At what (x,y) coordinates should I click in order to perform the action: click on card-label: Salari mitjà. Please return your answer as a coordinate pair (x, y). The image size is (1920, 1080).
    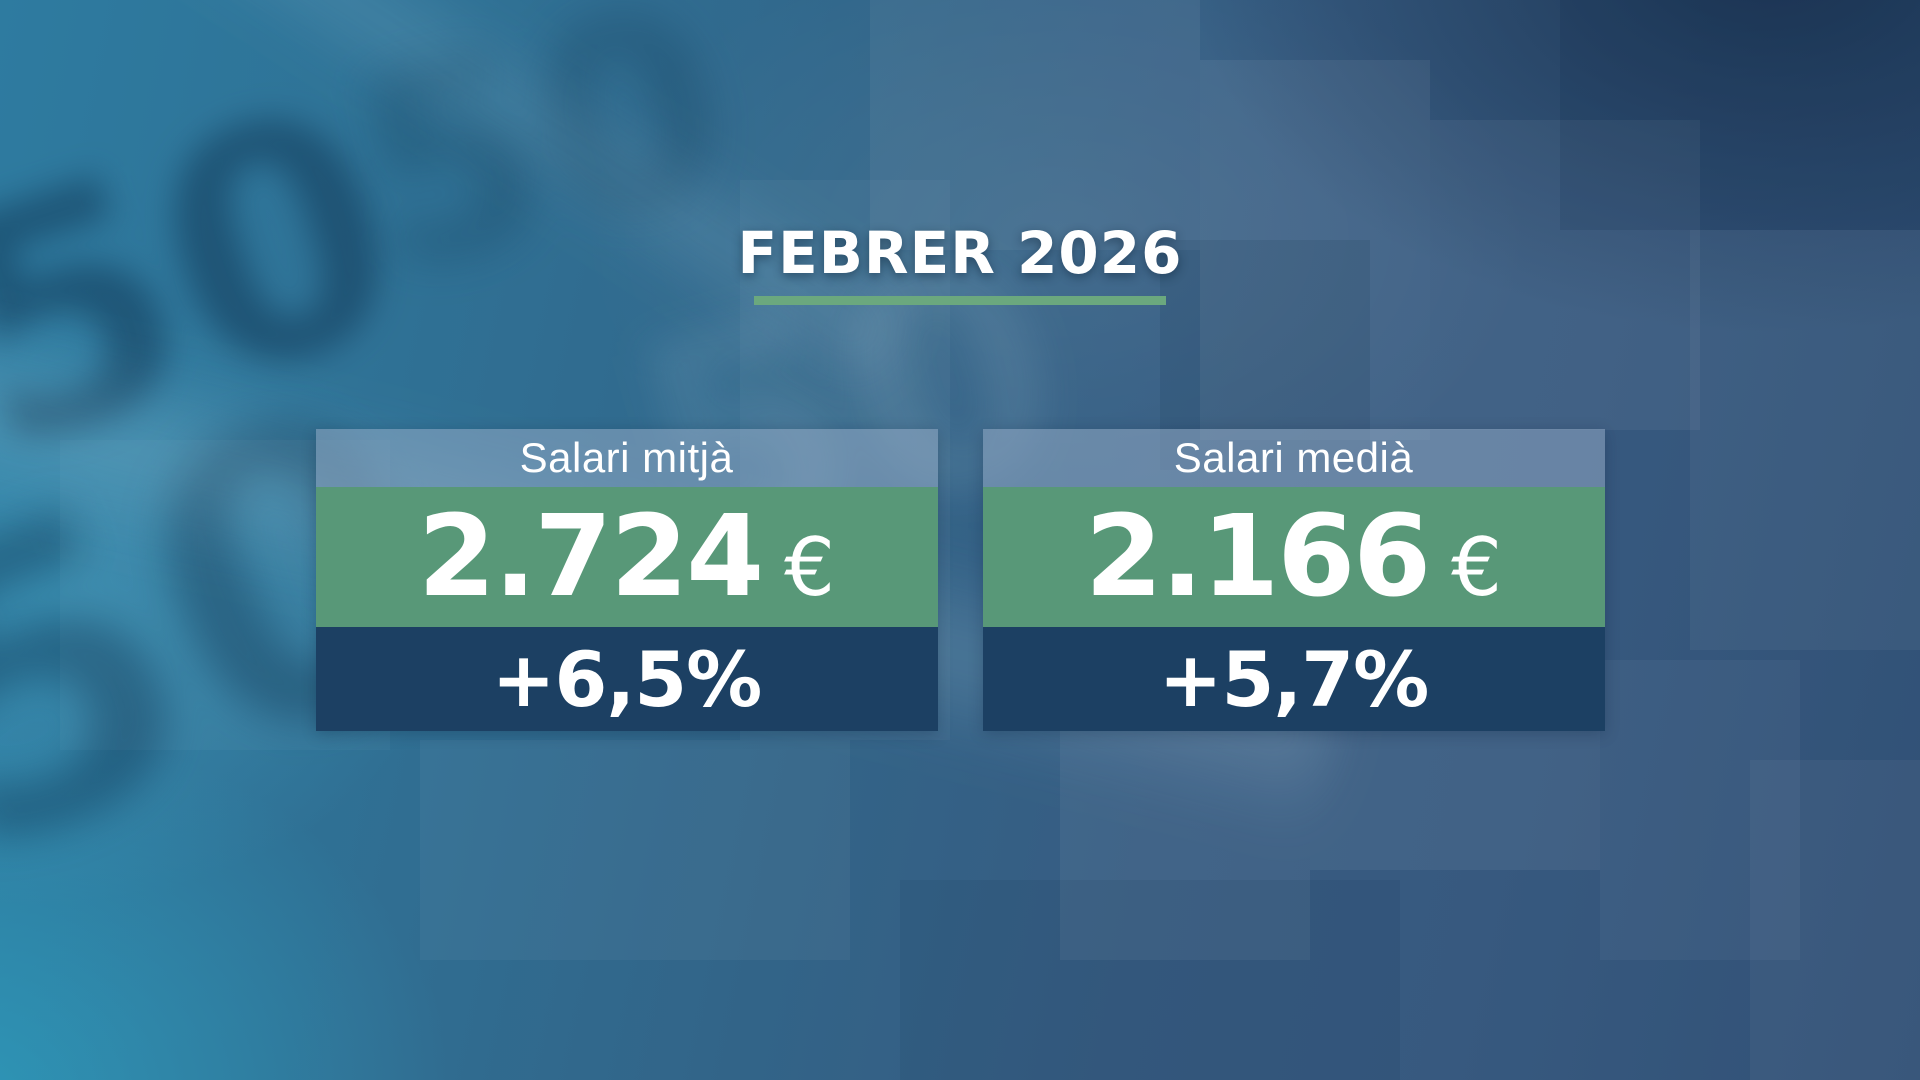
    Looking at the image, I should click on (626, 457).